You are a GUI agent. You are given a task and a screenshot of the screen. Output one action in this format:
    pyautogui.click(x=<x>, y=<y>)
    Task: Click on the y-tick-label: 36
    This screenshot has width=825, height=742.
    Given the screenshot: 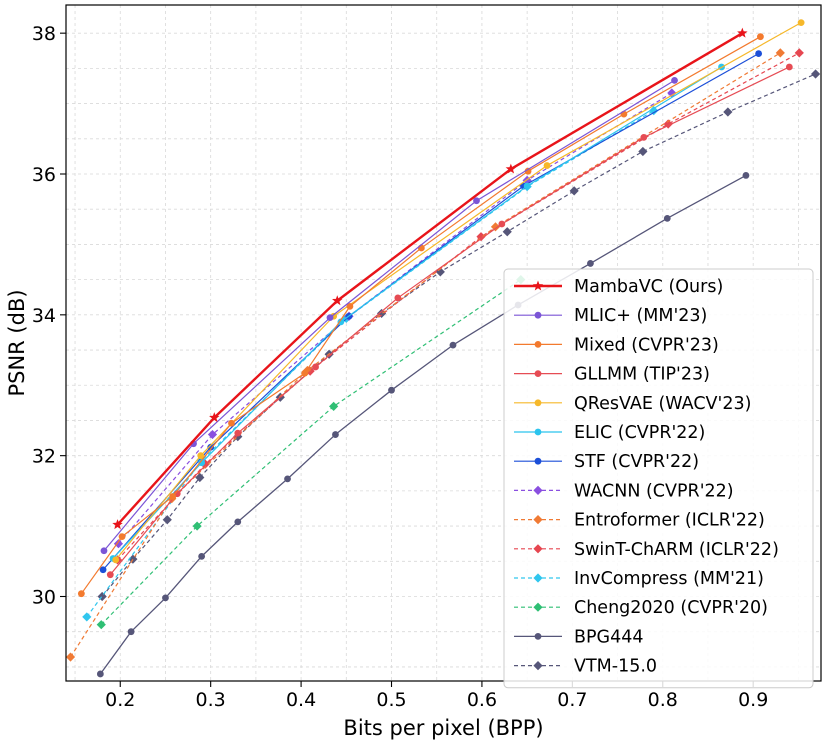 What is the action you would take?
    pyautogui.click(x=44, y=175)
    